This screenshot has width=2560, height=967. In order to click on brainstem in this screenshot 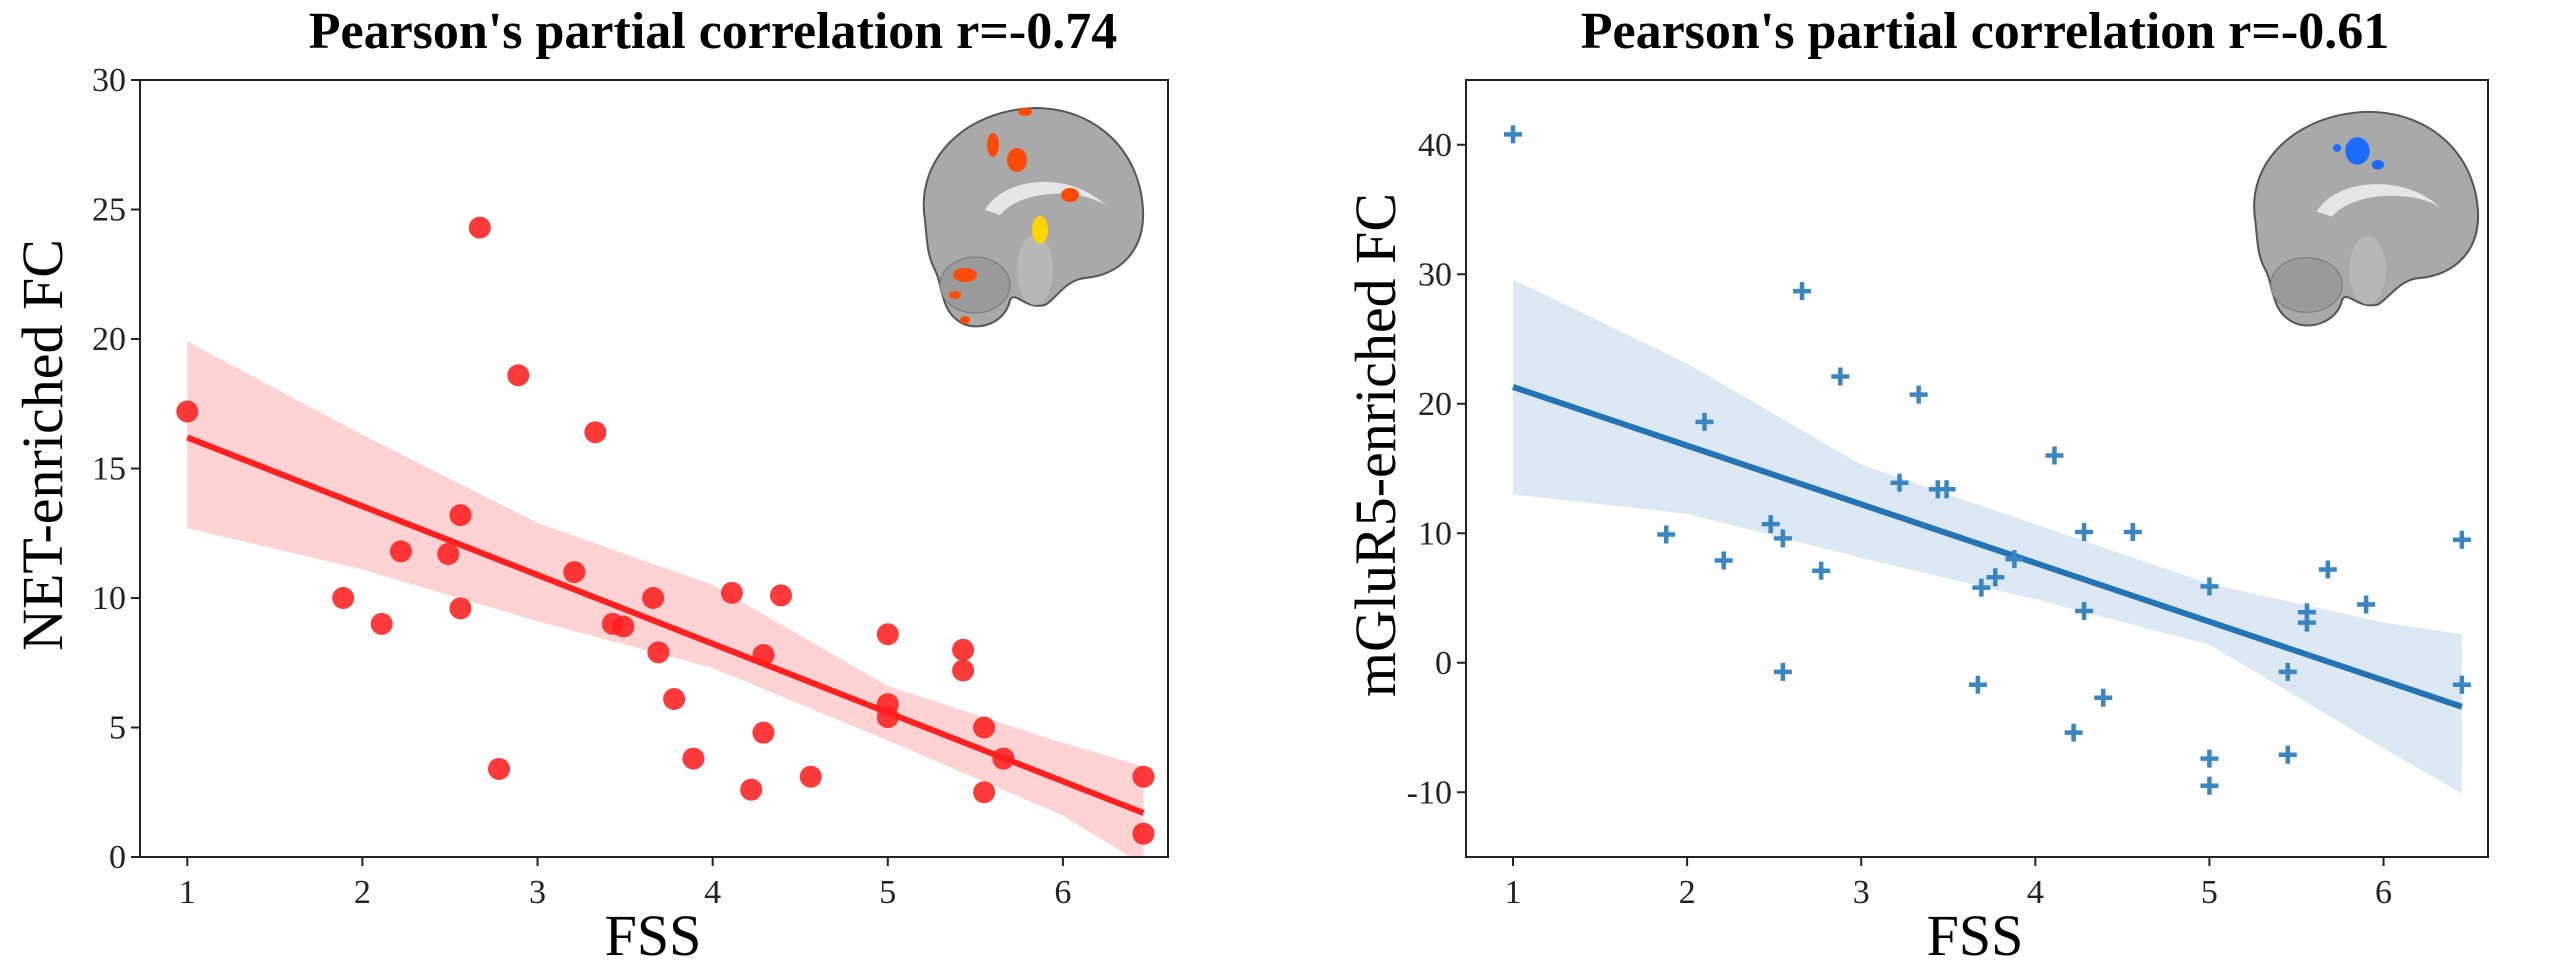, I will do `click(1035, 270)`.